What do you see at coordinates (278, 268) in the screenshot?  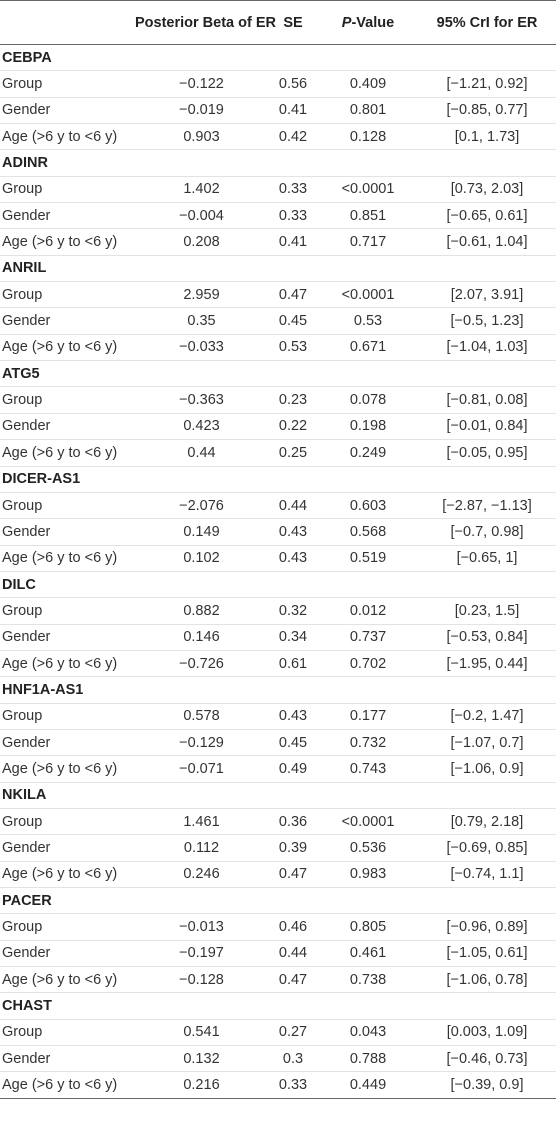 I see `group-row: ANRIL` at bounding box center [278, 268].